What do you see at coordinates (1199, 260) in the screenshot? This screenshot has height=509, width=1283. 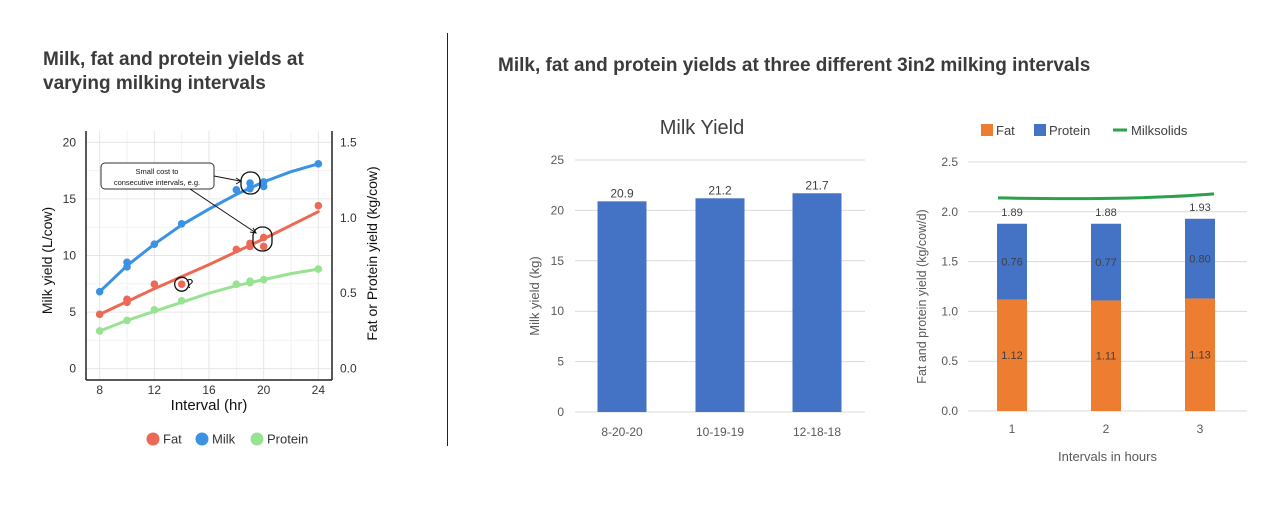 I see `protein-value-label: 0.80` at bounding box center [1199, 260].